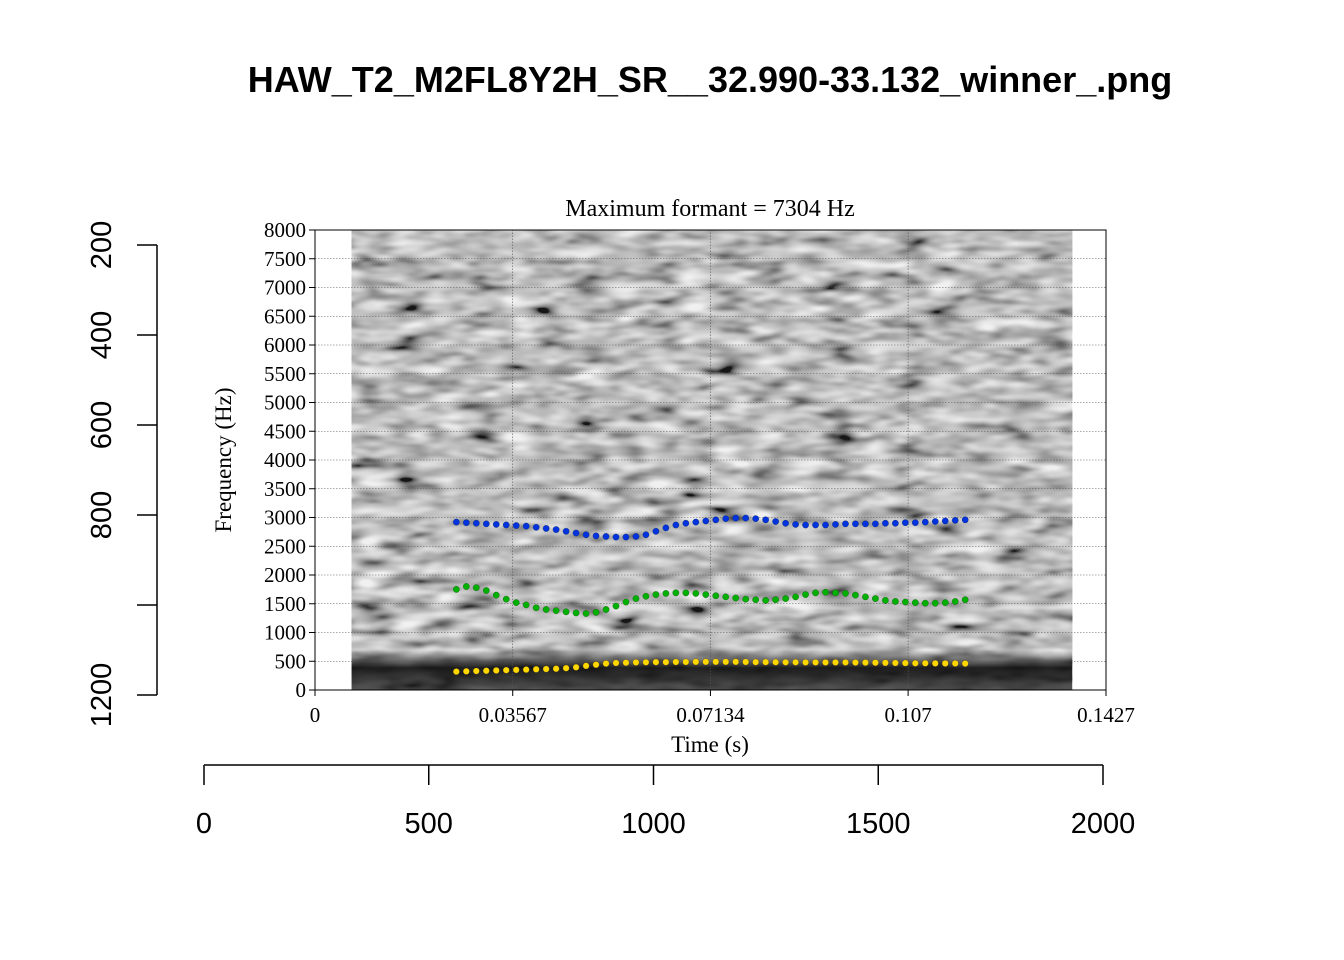 This screenshot has width=1344, height=960. Describe the element at coordinates (653, 824) in the screenshot. I see `outer-bottom-tick-label: 1000` at that location.